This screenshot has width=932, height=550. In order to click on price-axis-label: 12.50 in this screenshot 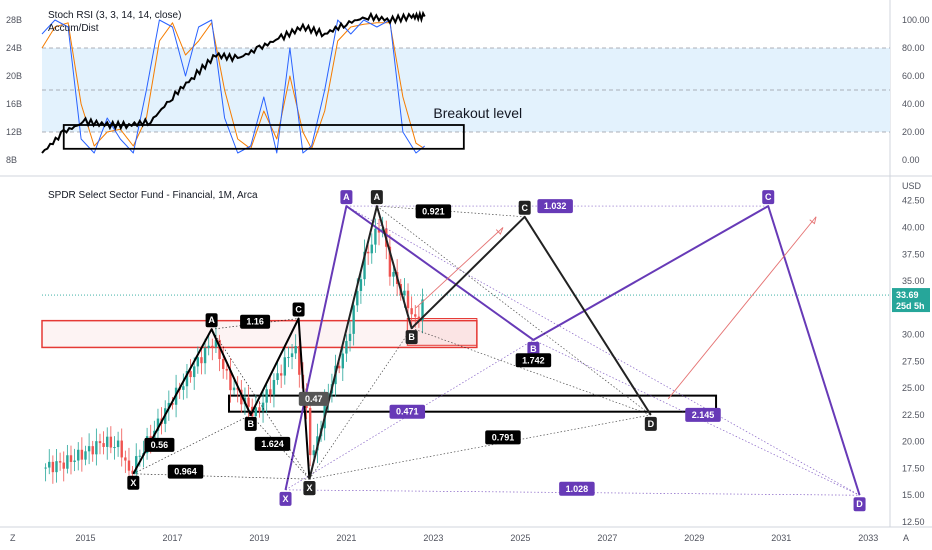, I will do `click(913, 522)`.